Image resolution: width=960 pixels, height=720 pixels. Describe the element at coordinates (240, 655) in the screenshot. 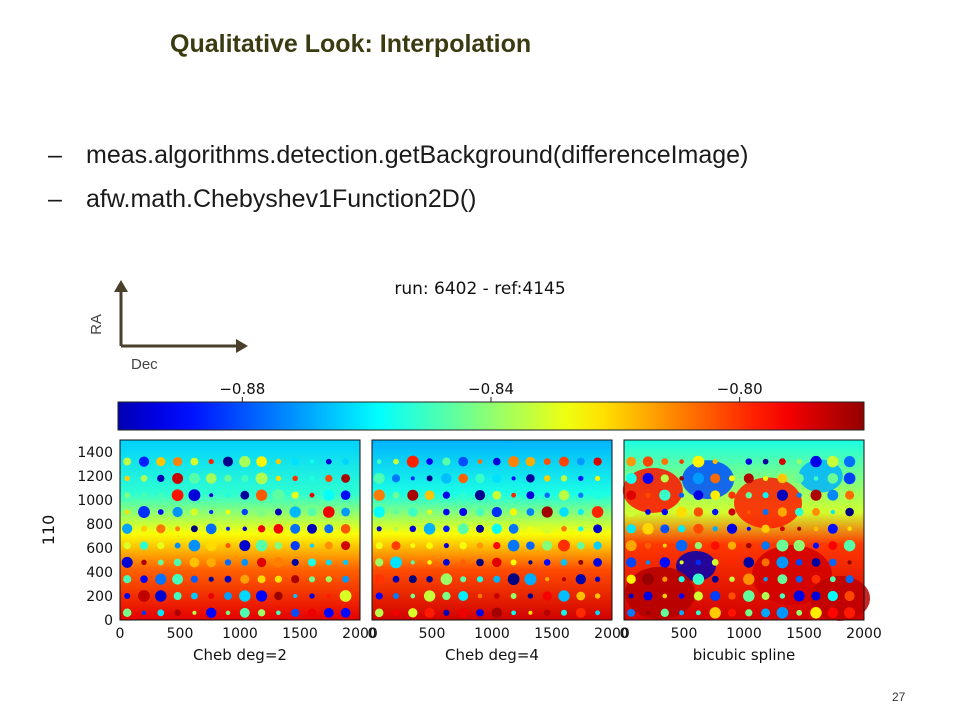

I see `x-axis-label: Cheb deg=2` at that location.